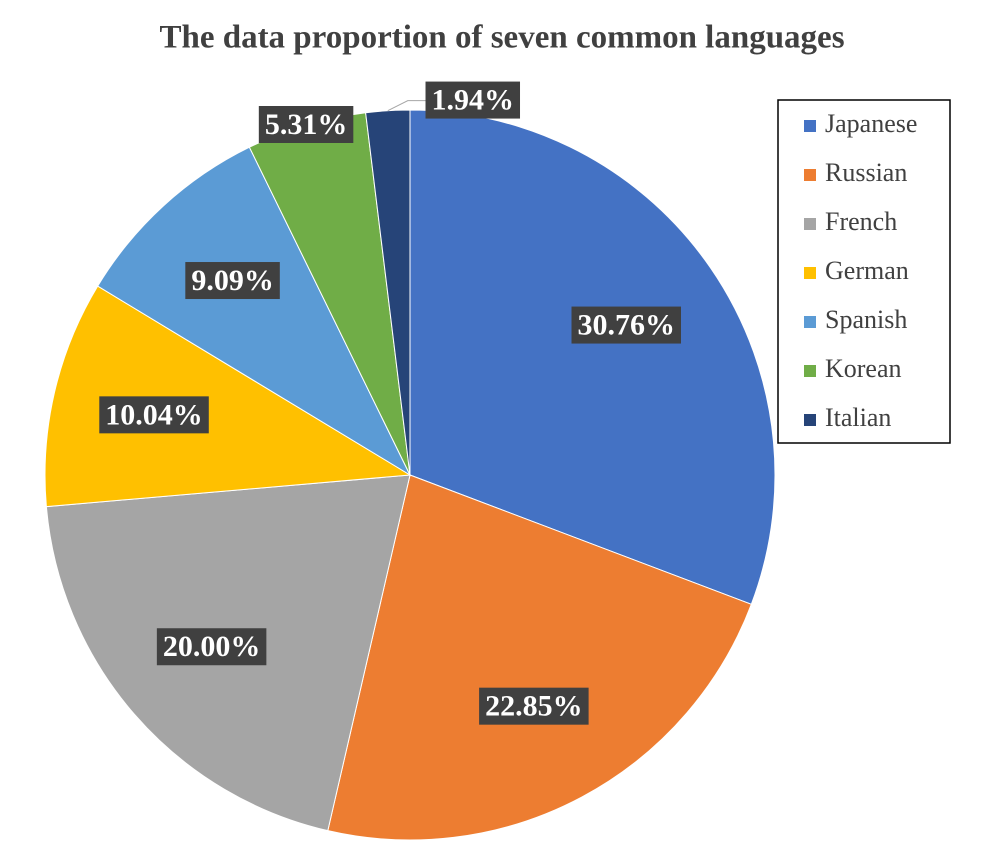  I want to click on data-label: 10.04%, so click(154, 415).